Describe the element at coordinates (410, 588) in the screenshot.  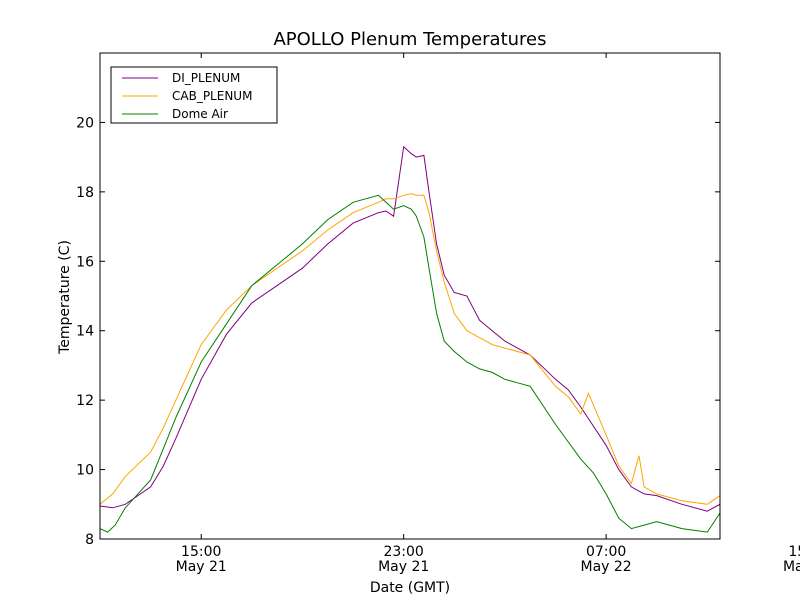
I see `x-axis-label: Date (GMT)` at that location.